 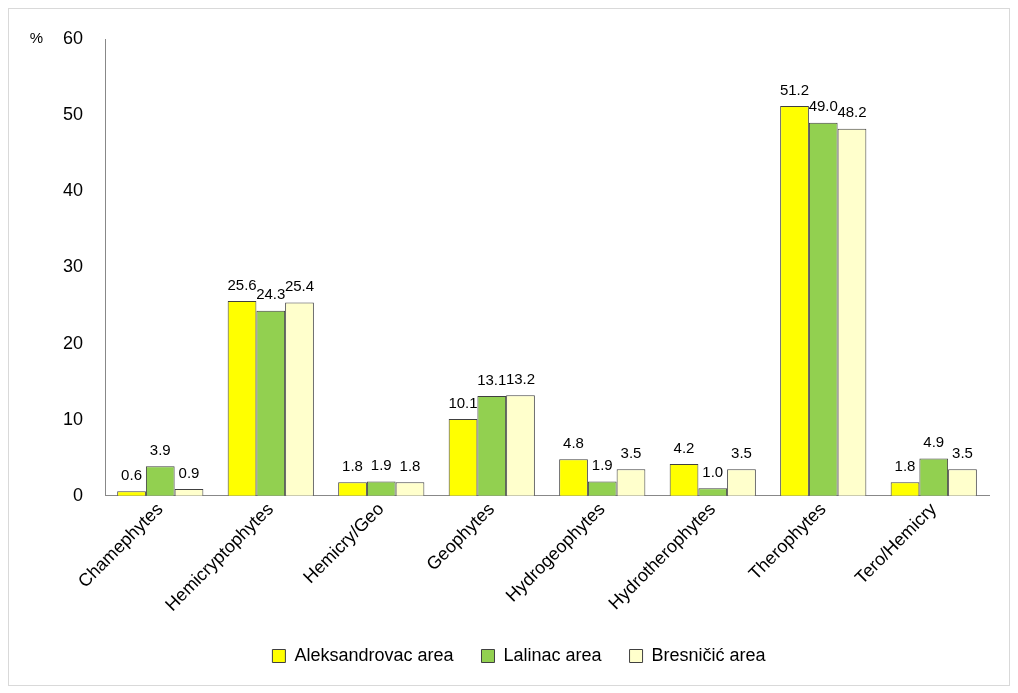 What do you see at coordinates (823, 106) in the screenshot?
I see `data-label: 49.0` at bounding box center [823, 106].